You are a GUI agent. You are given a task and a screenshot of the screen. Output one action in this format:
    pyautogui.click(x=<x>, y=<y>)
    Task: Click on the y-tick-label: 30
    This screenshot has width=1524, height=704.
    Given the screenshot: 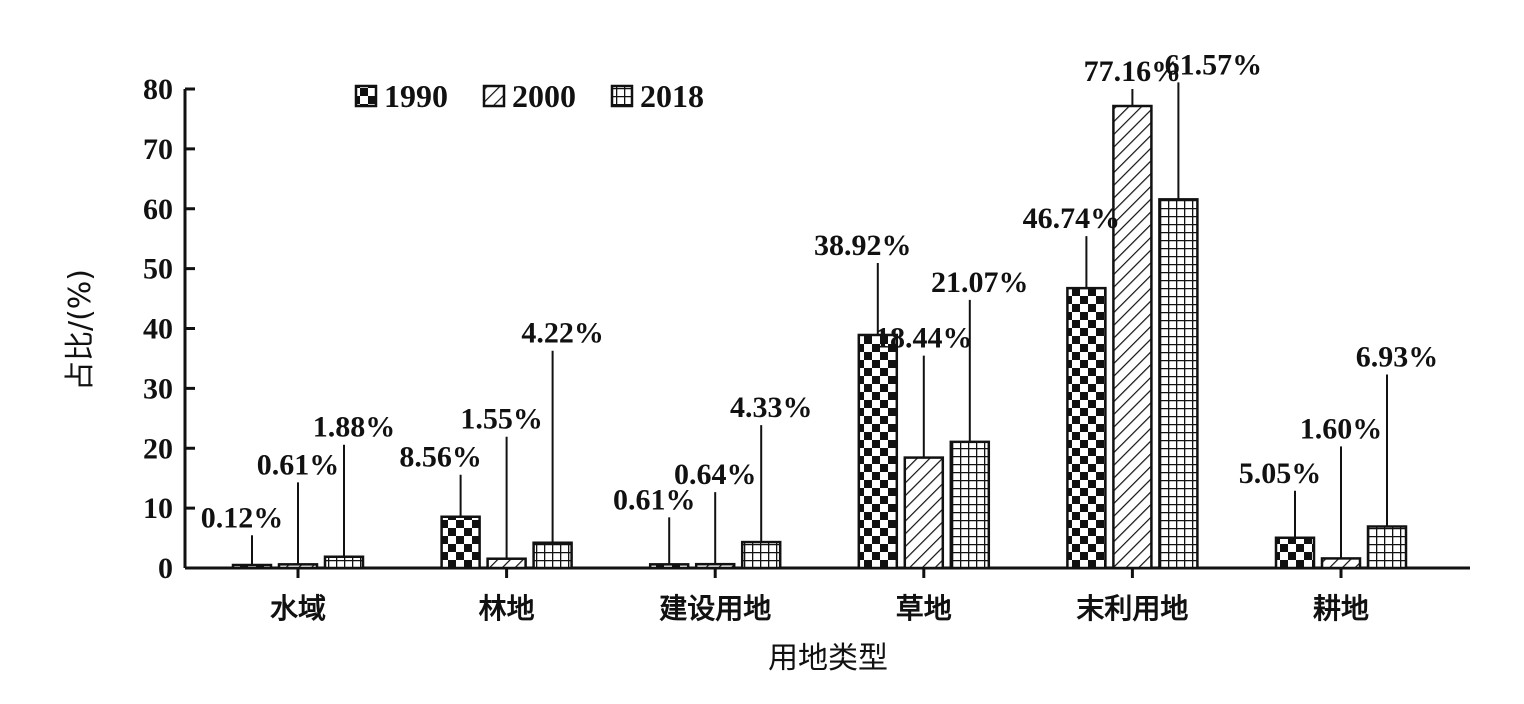 What is the action you would take?
    pyautogui.click(x=158, y=388)
    